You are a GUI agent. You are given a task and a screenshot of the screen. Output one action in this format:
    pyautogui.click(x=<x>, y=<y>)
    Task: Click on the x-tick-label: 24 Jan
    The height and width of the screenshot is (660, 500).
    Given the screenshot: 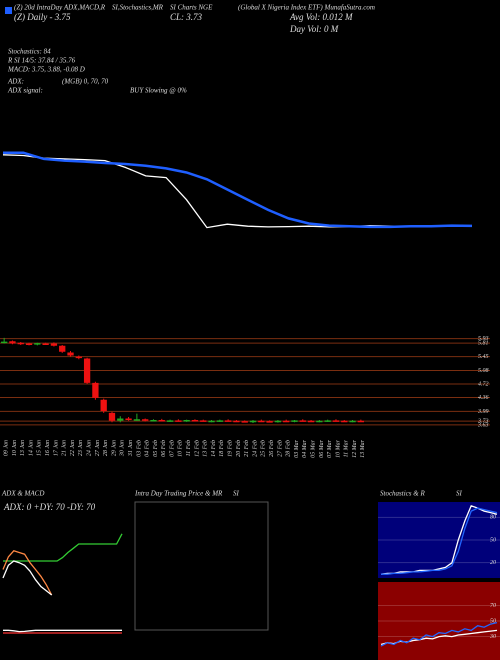 What is the action you would take?
    pyautogui.click(x=88, y=448)
    